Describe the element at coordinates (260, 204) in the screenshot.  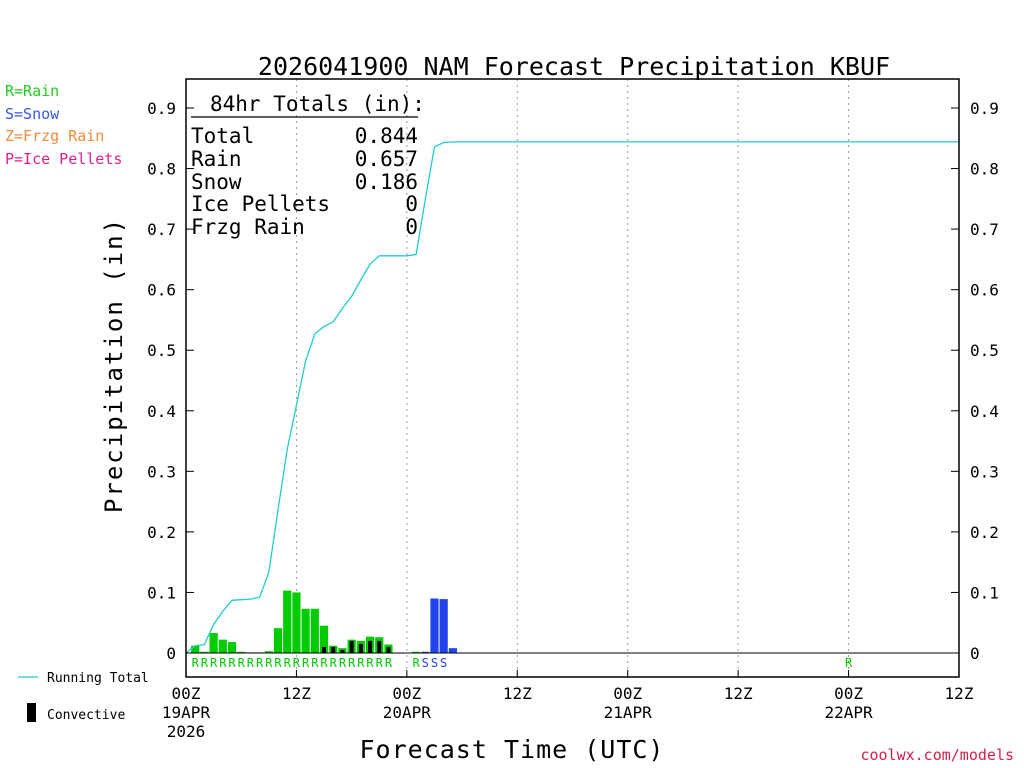
I see `totals-label-ice-pellets: Ice Pellets` at that location.